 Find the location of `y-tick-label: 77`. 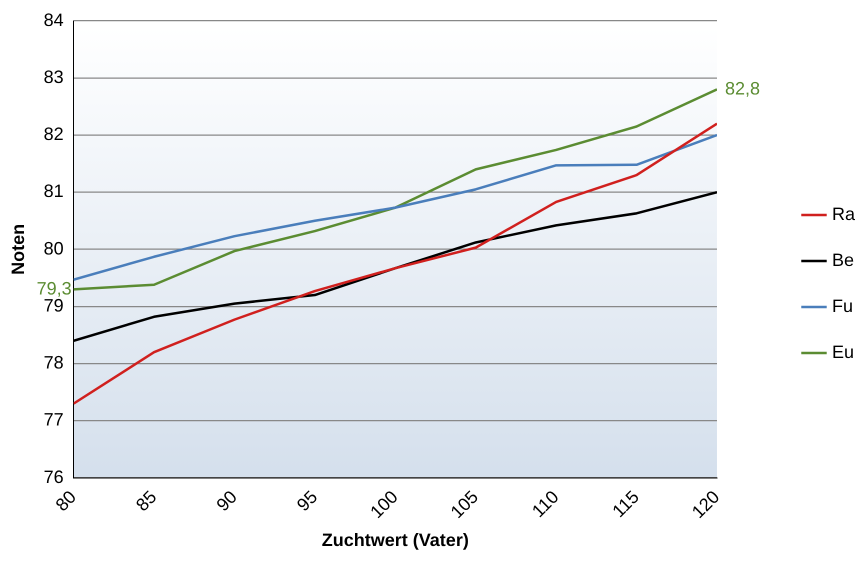

y-tick-label: 77 is located at coordinates (54, 420).